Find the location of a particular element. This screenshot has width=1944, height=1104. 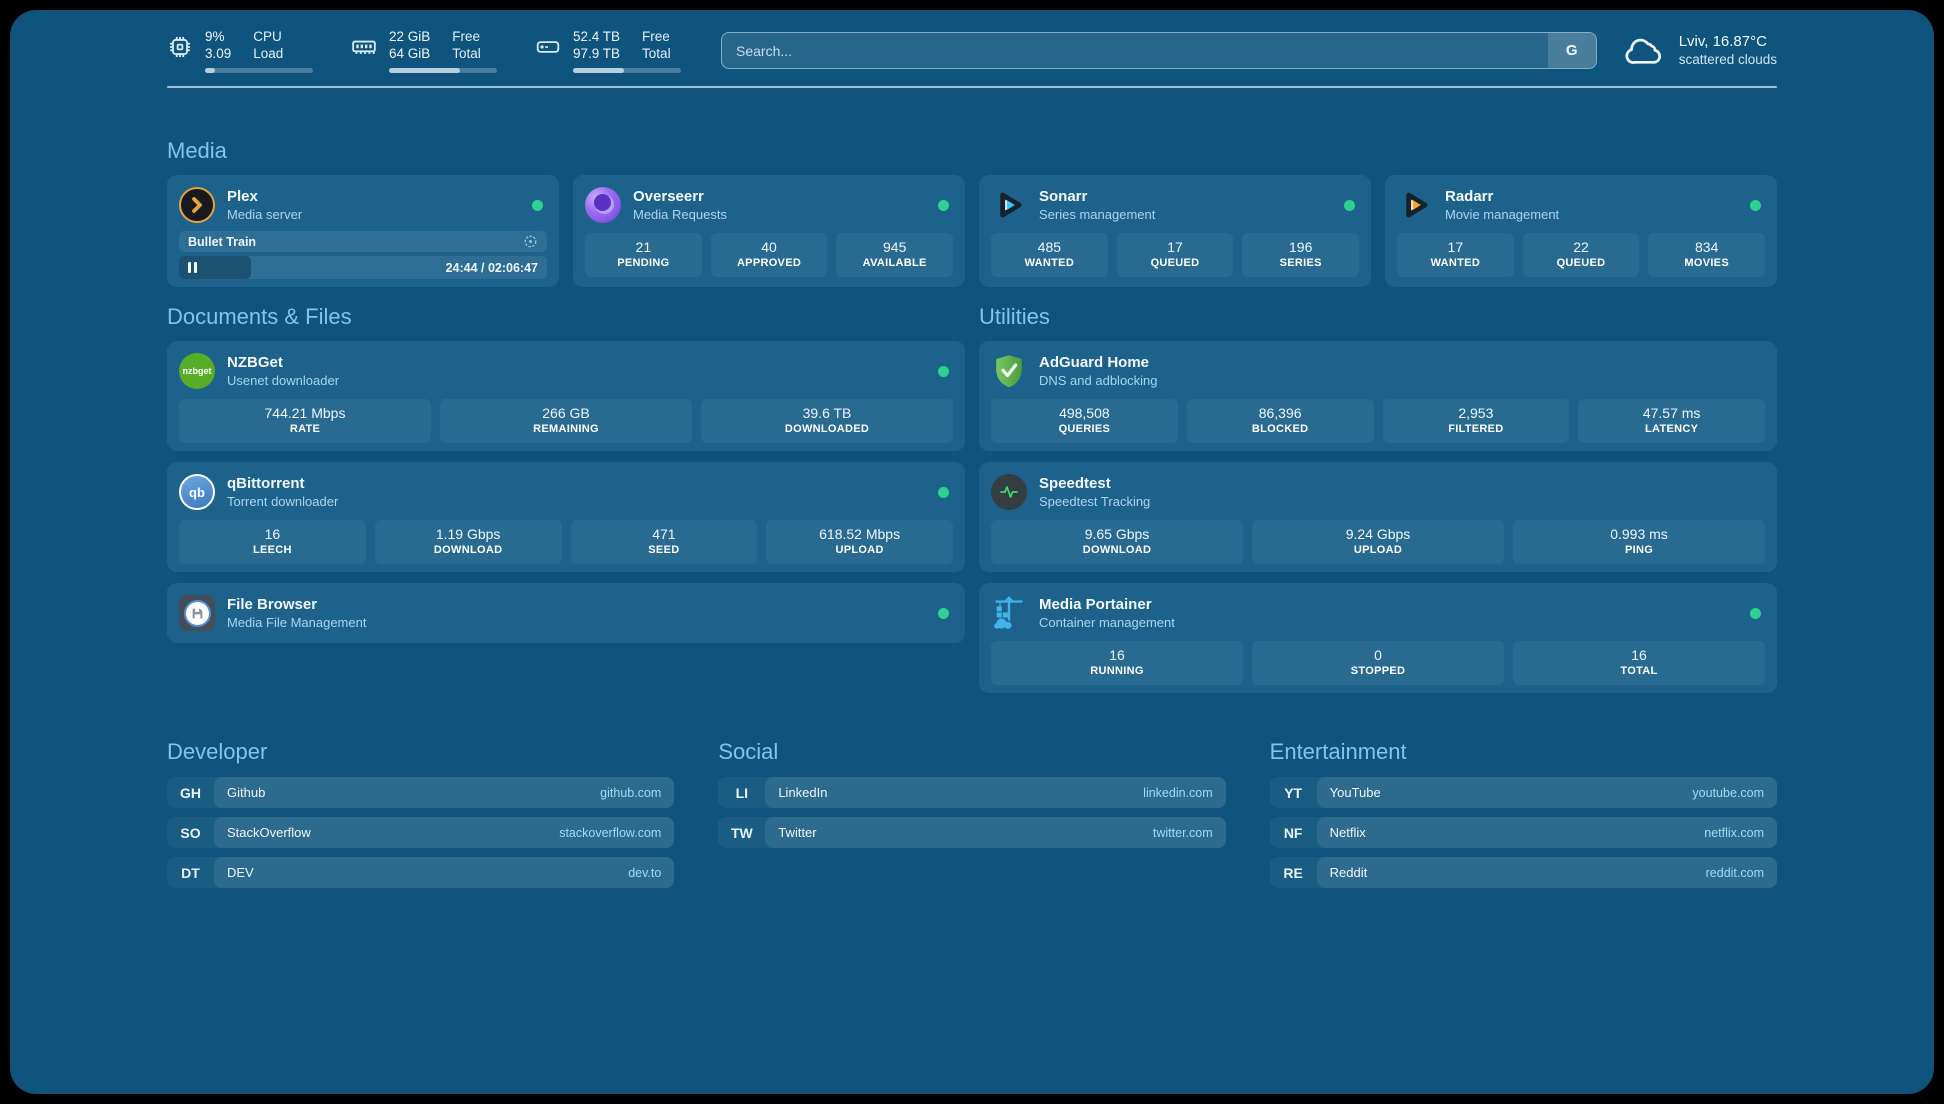

plex-card: Plex Media server Bullet Train 24:44 / is located at coordinates (363, 231).